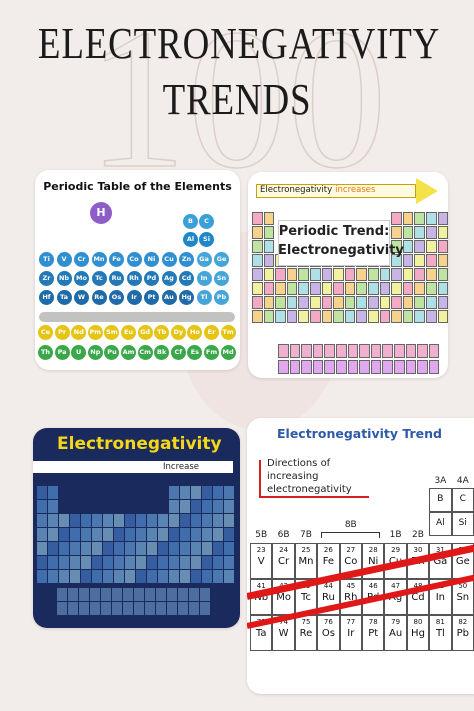 This screenshot has height=711, width=474. What do you see at coordinates (169, 297) in the screenshot?
I see `element: Au` at bounding box center [169, 297].